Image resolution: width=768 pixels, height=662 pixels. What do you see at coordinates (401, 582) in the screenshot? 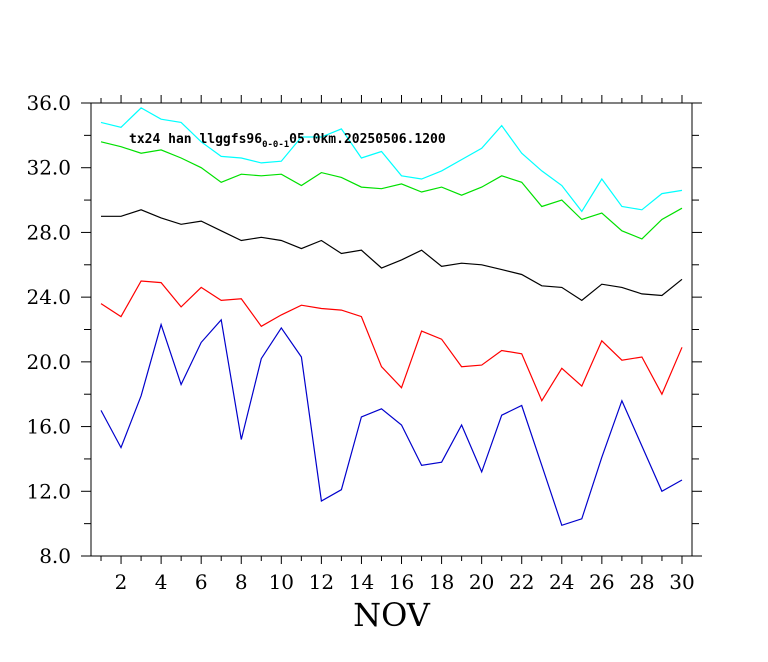
I see `x-tick-label: 16` at bounding box center [401, 582].